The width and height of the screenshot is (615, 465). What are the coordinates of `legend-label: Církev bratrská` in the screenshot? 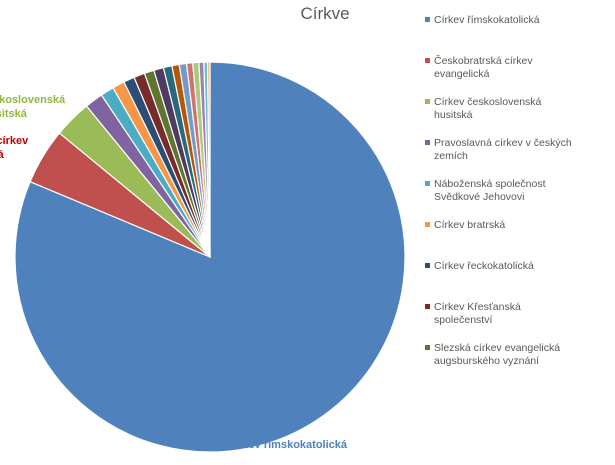 It's located at (469, 225).